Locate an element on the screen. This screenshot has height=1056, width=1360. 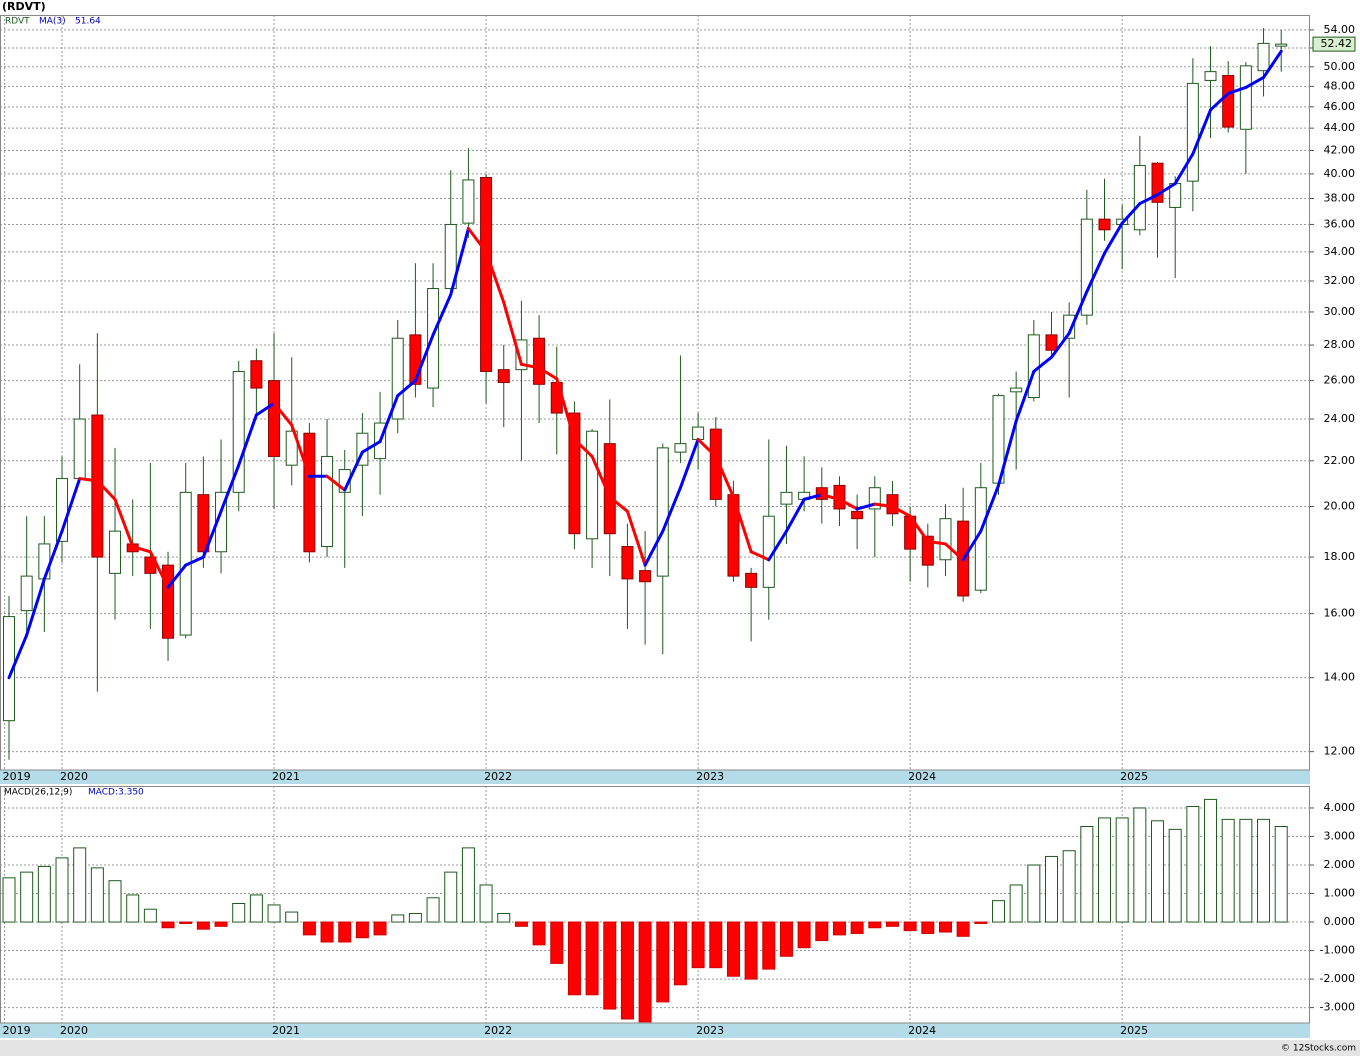
last-price-label: 52.42 is located at coordinates (1337, 43).